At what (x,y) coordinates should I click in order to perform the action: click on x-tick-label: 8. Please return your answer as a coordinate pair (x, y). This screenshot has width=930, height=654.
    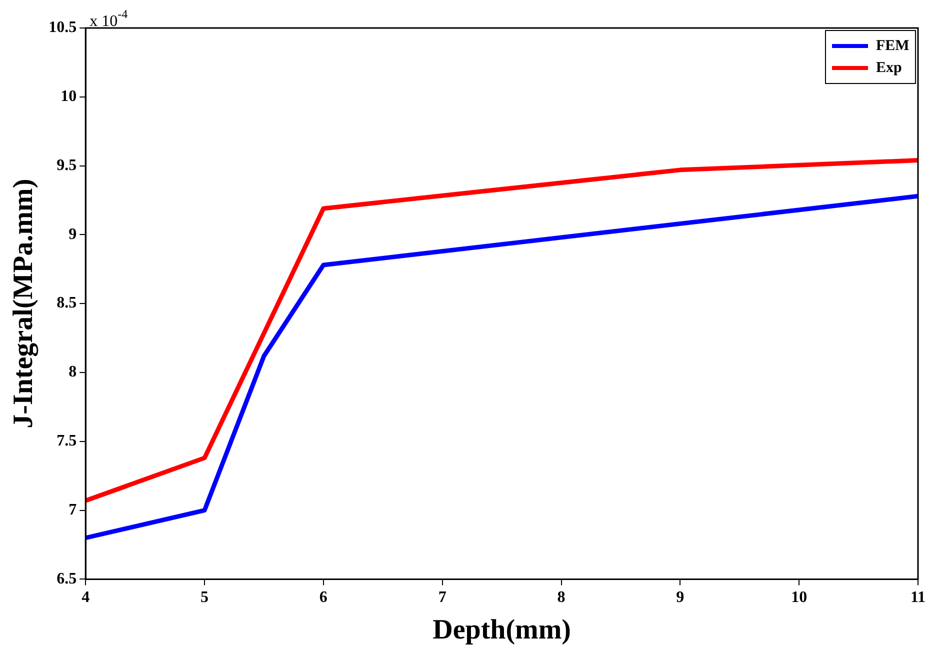
    Looking at the image, I should click on (561, 597).